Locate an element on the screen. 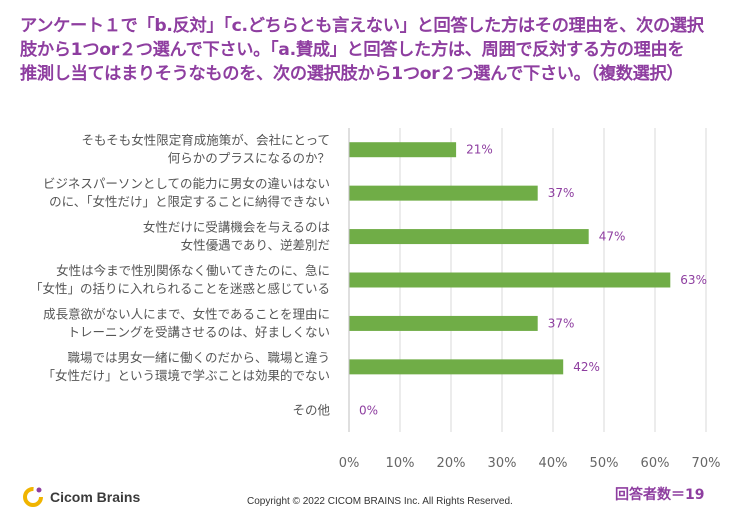 This screenshot has height=512, width=740. category-label: 女性だけに受講機会を与えるのは is located at coordinates (236, 227).